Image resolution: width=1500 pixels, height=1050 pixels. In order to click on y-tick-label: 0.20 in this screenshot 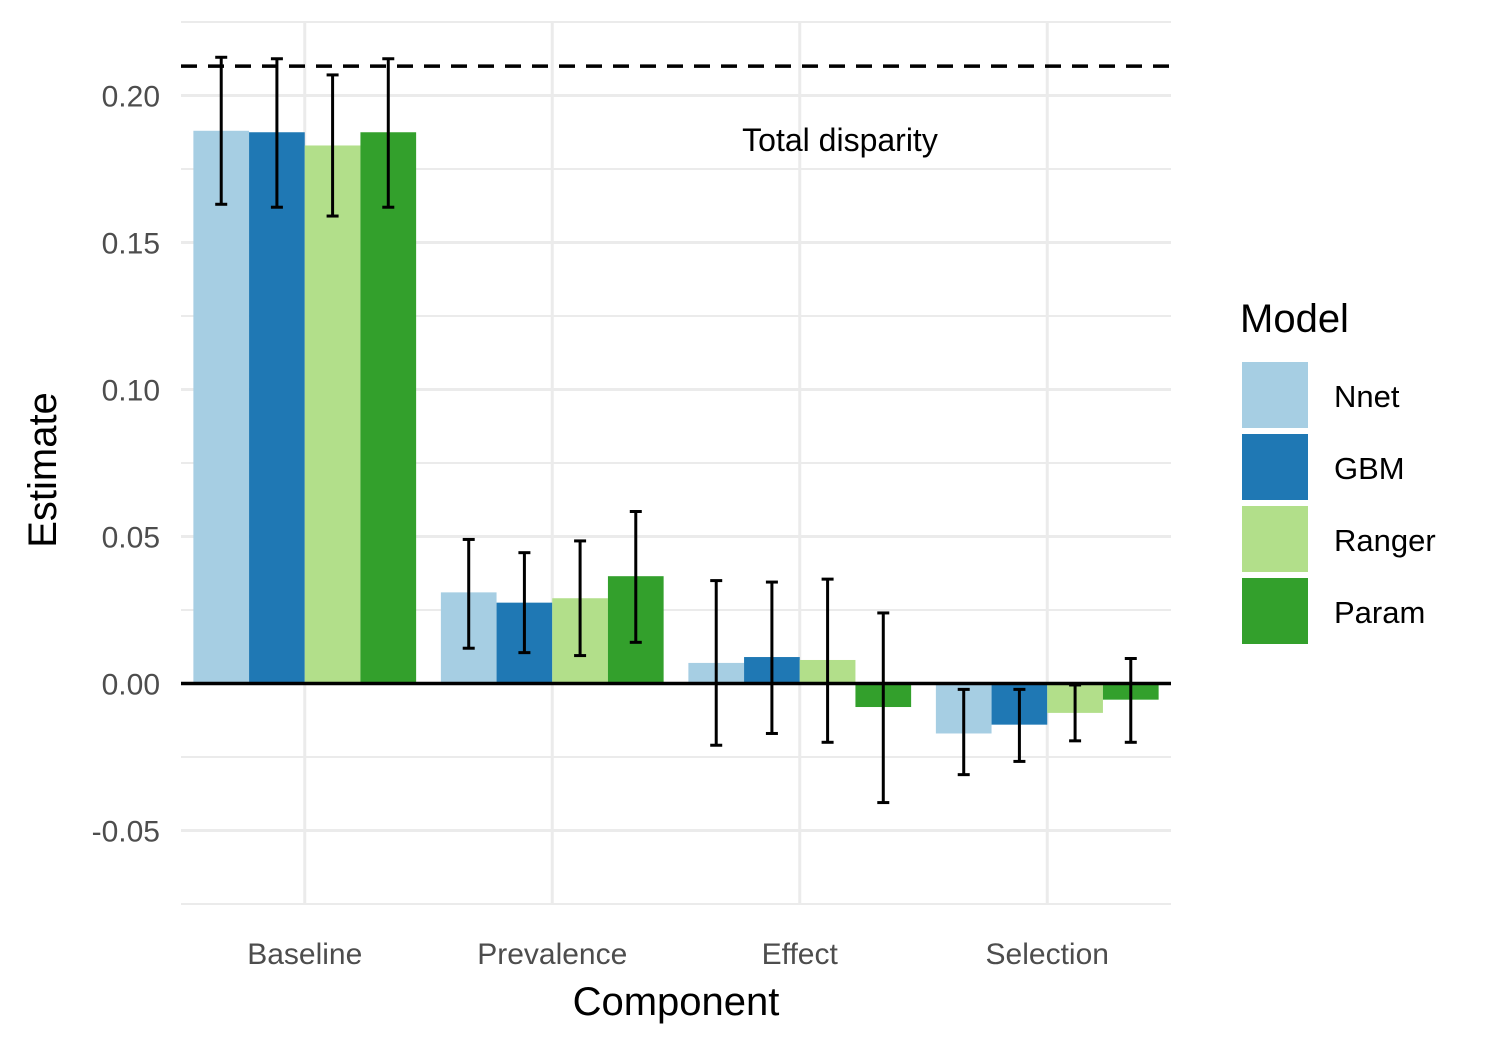, I will do `click(131, 97)`.